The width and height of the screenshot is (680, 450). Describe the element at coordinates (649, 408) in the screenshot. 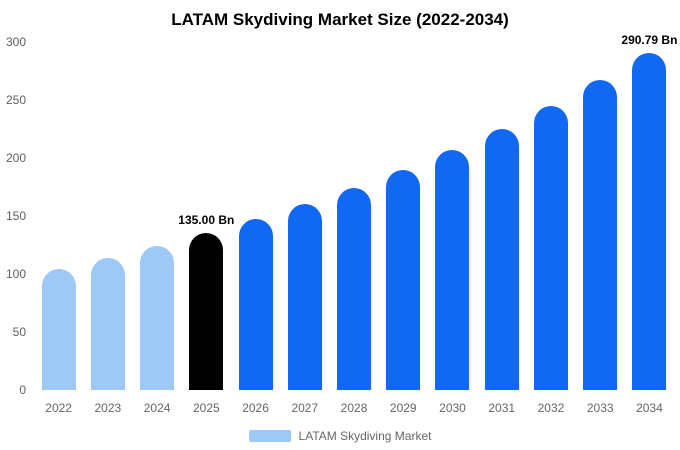

I see `x-axis-label-2034: 2034` at that location.